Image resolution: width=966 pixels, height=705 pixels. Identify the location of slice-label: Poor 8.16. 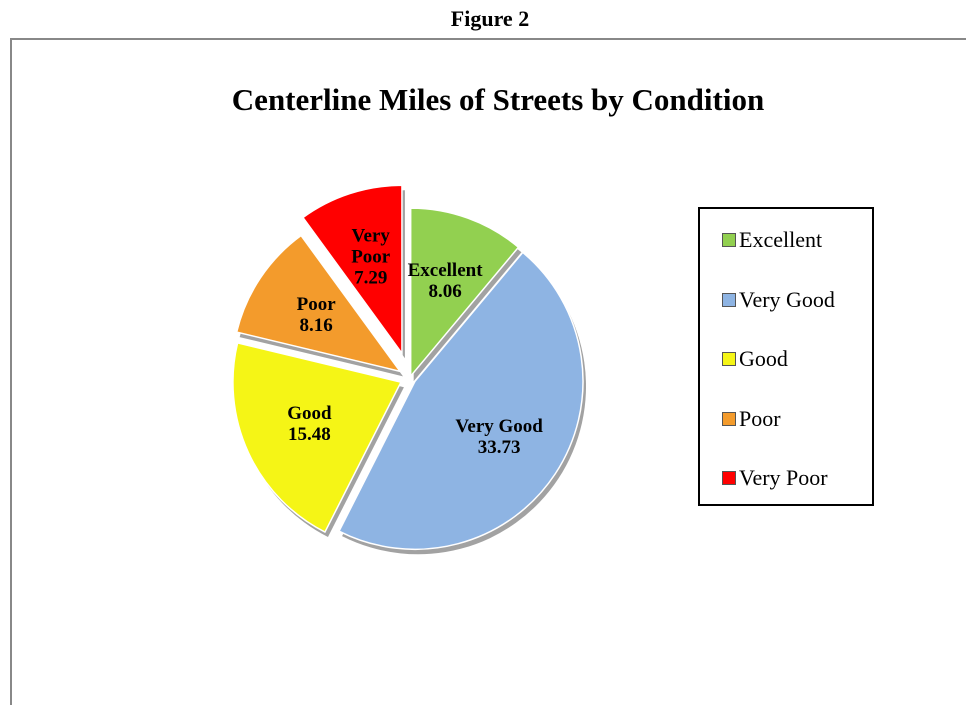
(316, 315).